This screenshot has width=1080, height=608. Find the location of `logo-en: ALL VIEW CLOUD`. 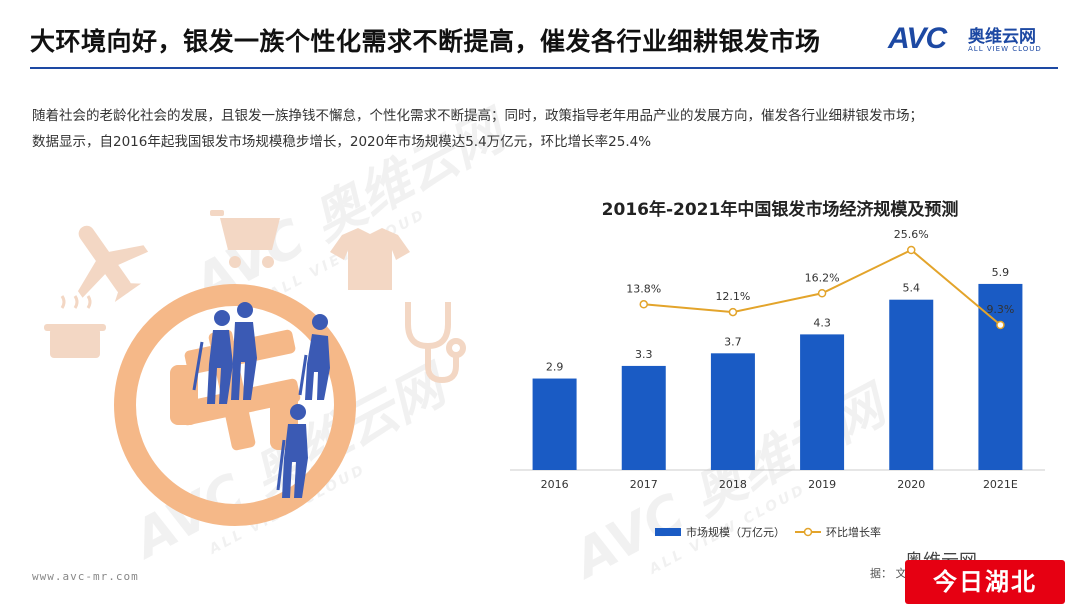

logo-en: ALL VIEW CLOUD is located at coordinates (1005, 49).